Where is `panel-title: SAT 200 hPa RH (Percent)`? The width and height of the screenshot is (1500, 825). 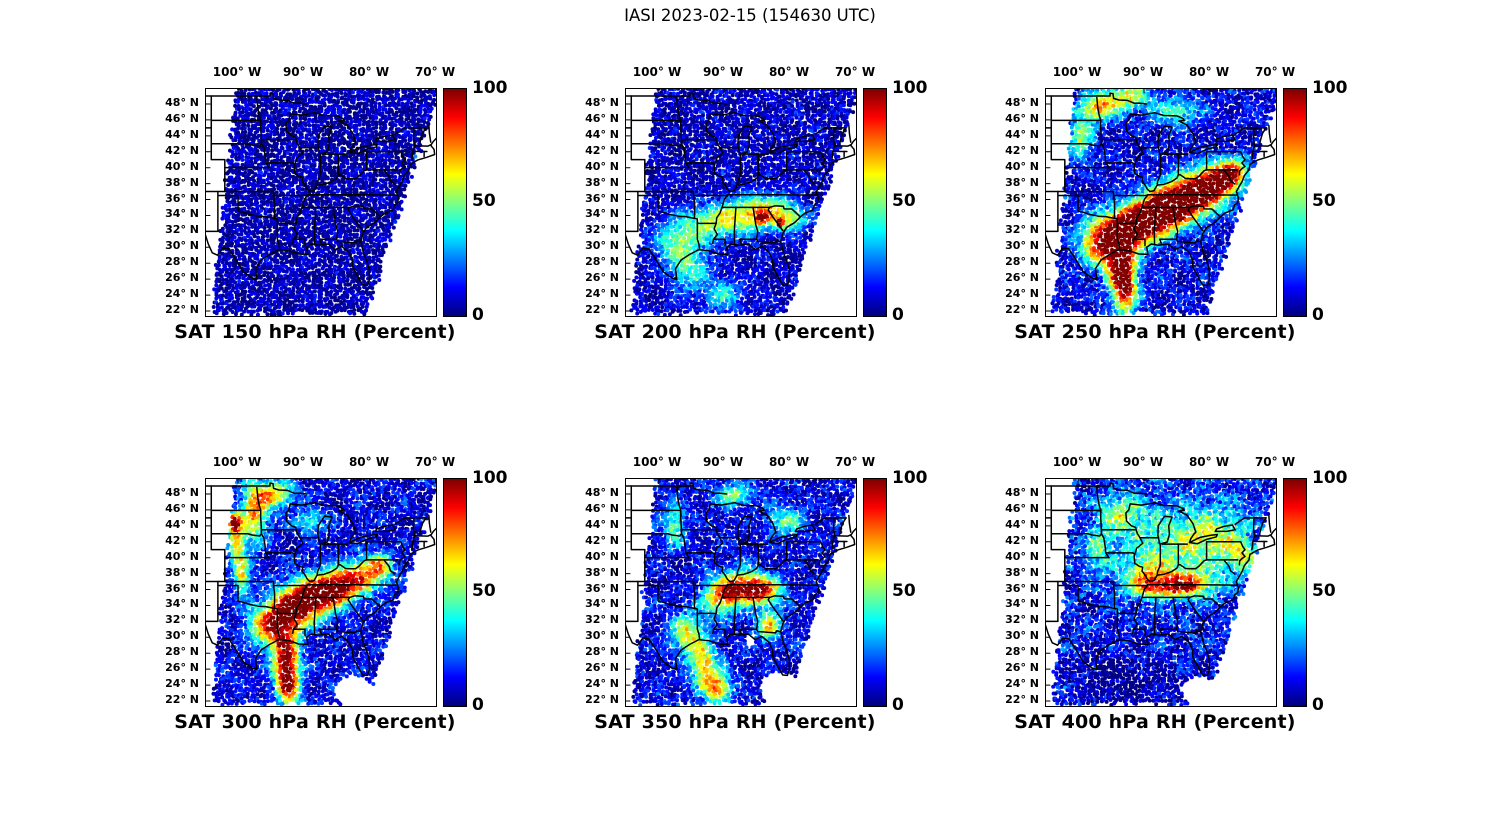 panel-title: SAT 200 hPa RH (Percent) is located at coordinates (735, 332).